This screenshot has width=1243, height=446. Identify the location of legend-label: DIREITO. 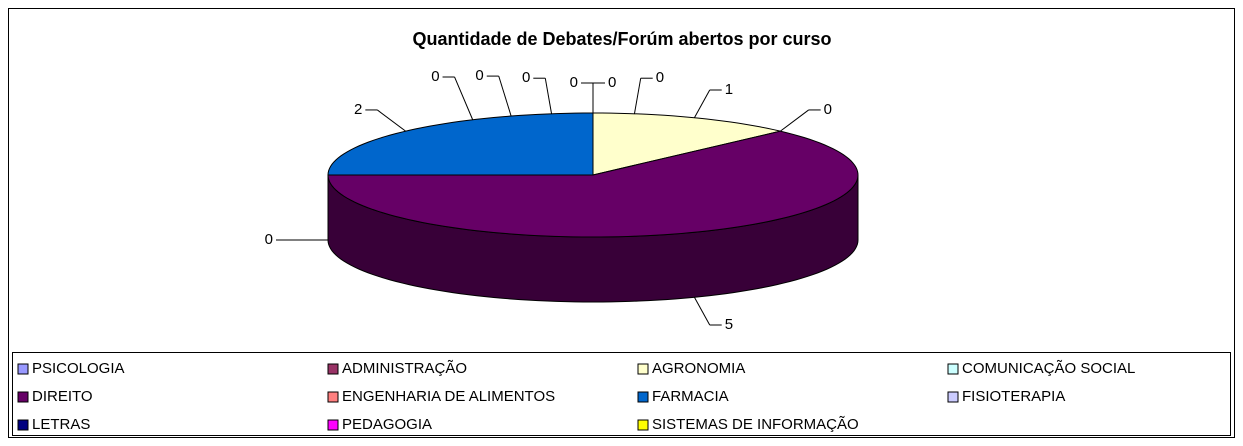
(62, 396).